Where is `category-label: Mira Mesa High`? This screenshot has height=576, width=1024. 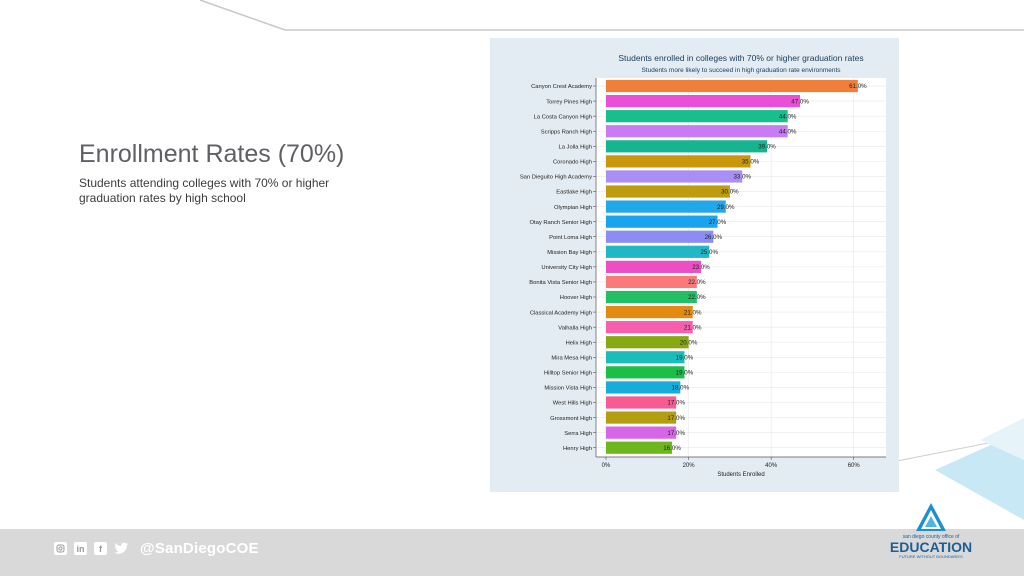
category-label: Mira Mesa High is located at coordinates (571, 358).